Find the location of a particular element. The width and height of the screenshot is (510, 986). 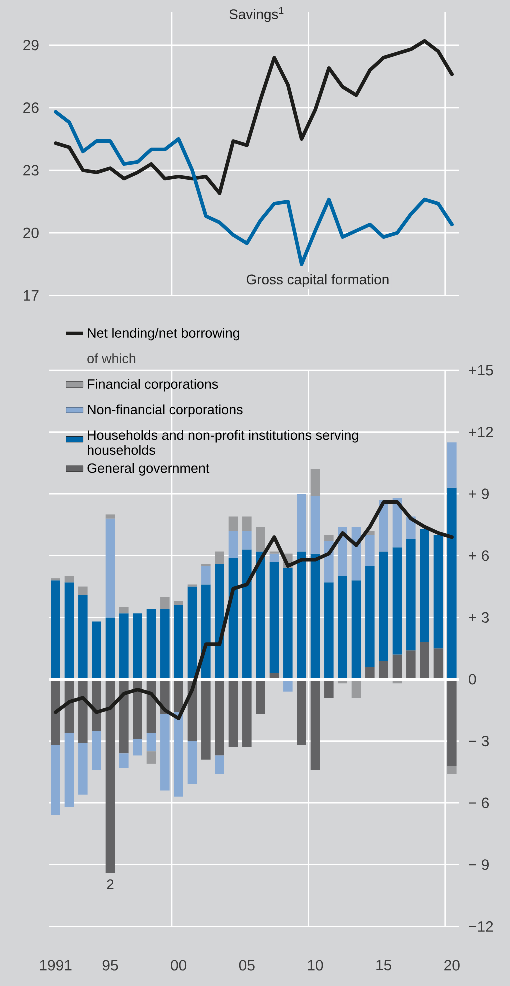

x-tick-label: 00 is located at coordinates (179, 965).